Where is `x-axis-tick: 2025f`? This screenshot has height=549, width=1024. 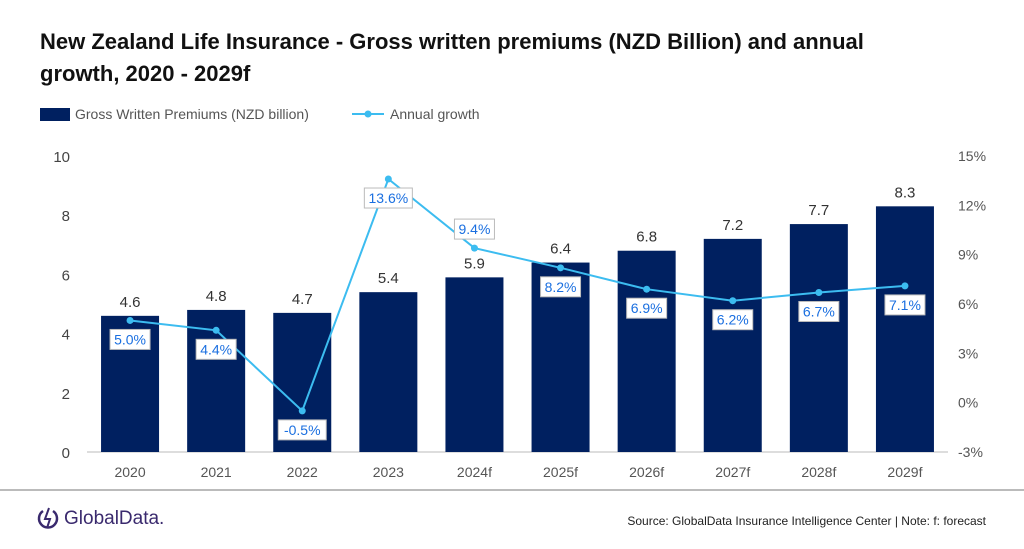
x-axis-tick: 2025f is located at coordinates (560, 472).